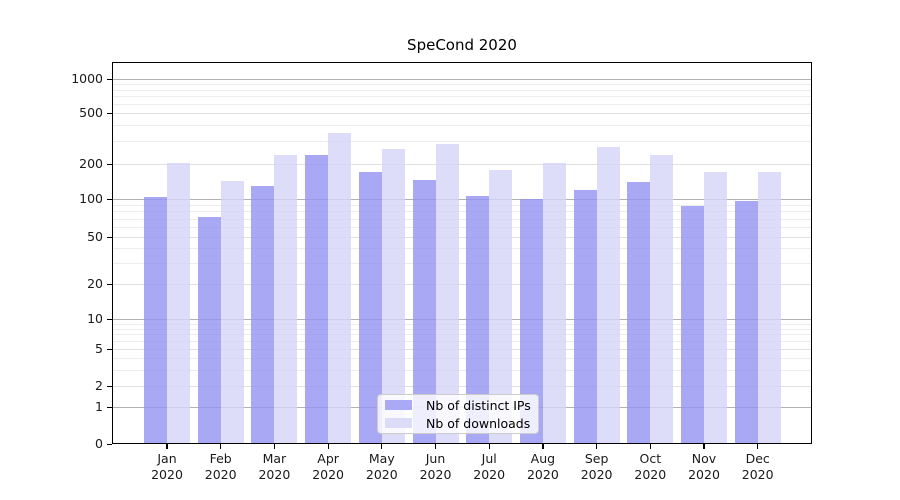 This screenshot has height=500, width=900. I want to click on x-tick-label: Jul 2020, so click(489, 466).